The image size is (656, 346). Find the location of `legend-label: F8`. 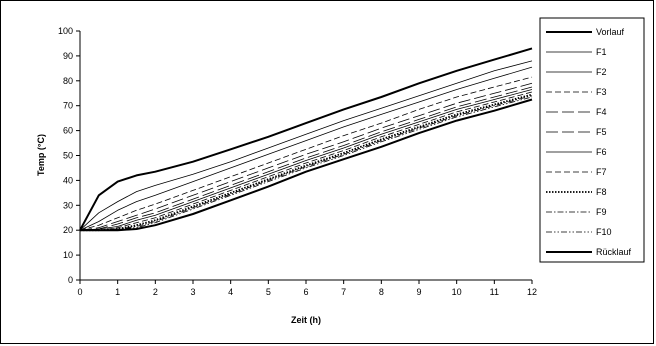

legend-label: F8 is located at coordinates (601, 192).